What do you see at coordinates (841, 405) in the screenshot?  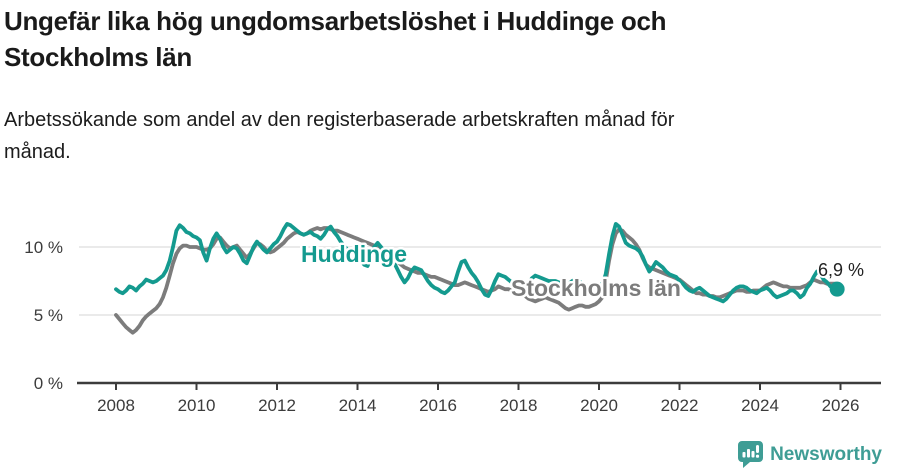 I see `x-tick-label: 2026` at bounding box center [841, 405].